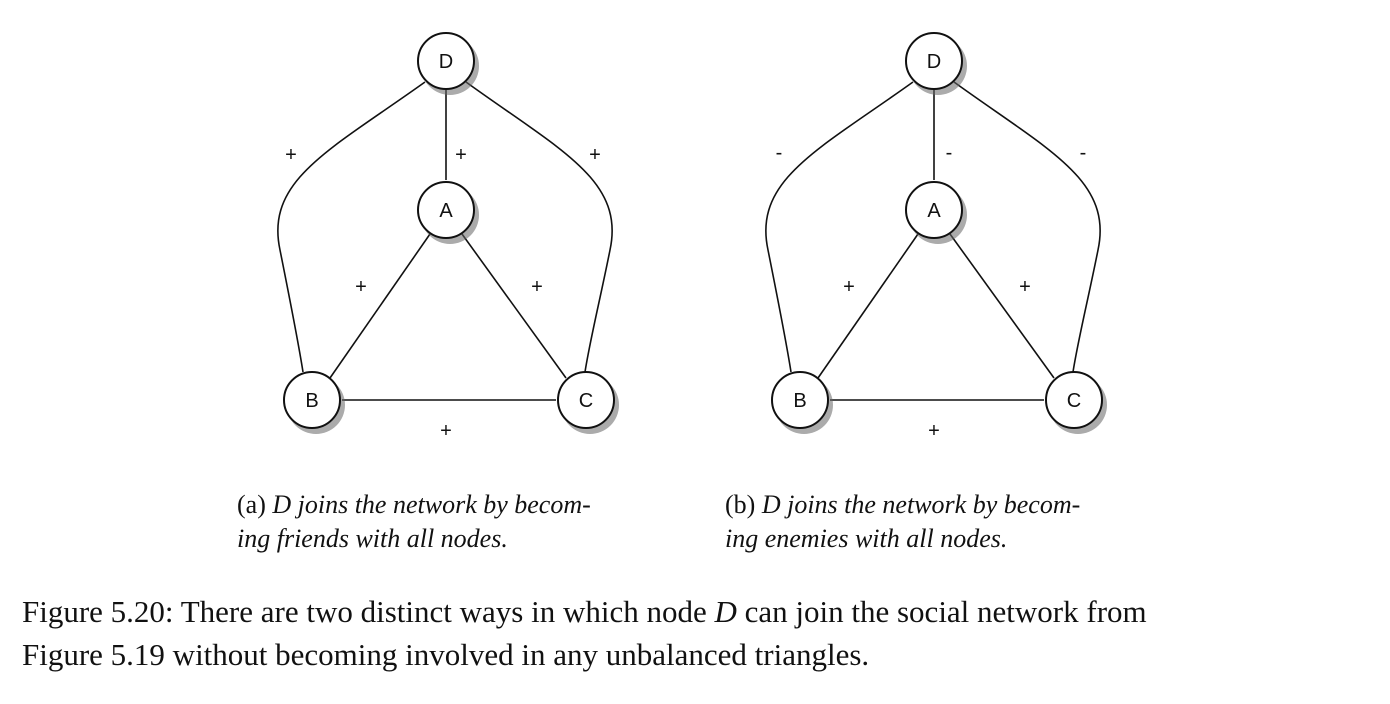 The width and height of the screenshot is (1390, 704). Describe the element at coordinates (372, 538) in the screenshot. I see `subcaption-a-line2: ing friends with all nodes.` at that location.